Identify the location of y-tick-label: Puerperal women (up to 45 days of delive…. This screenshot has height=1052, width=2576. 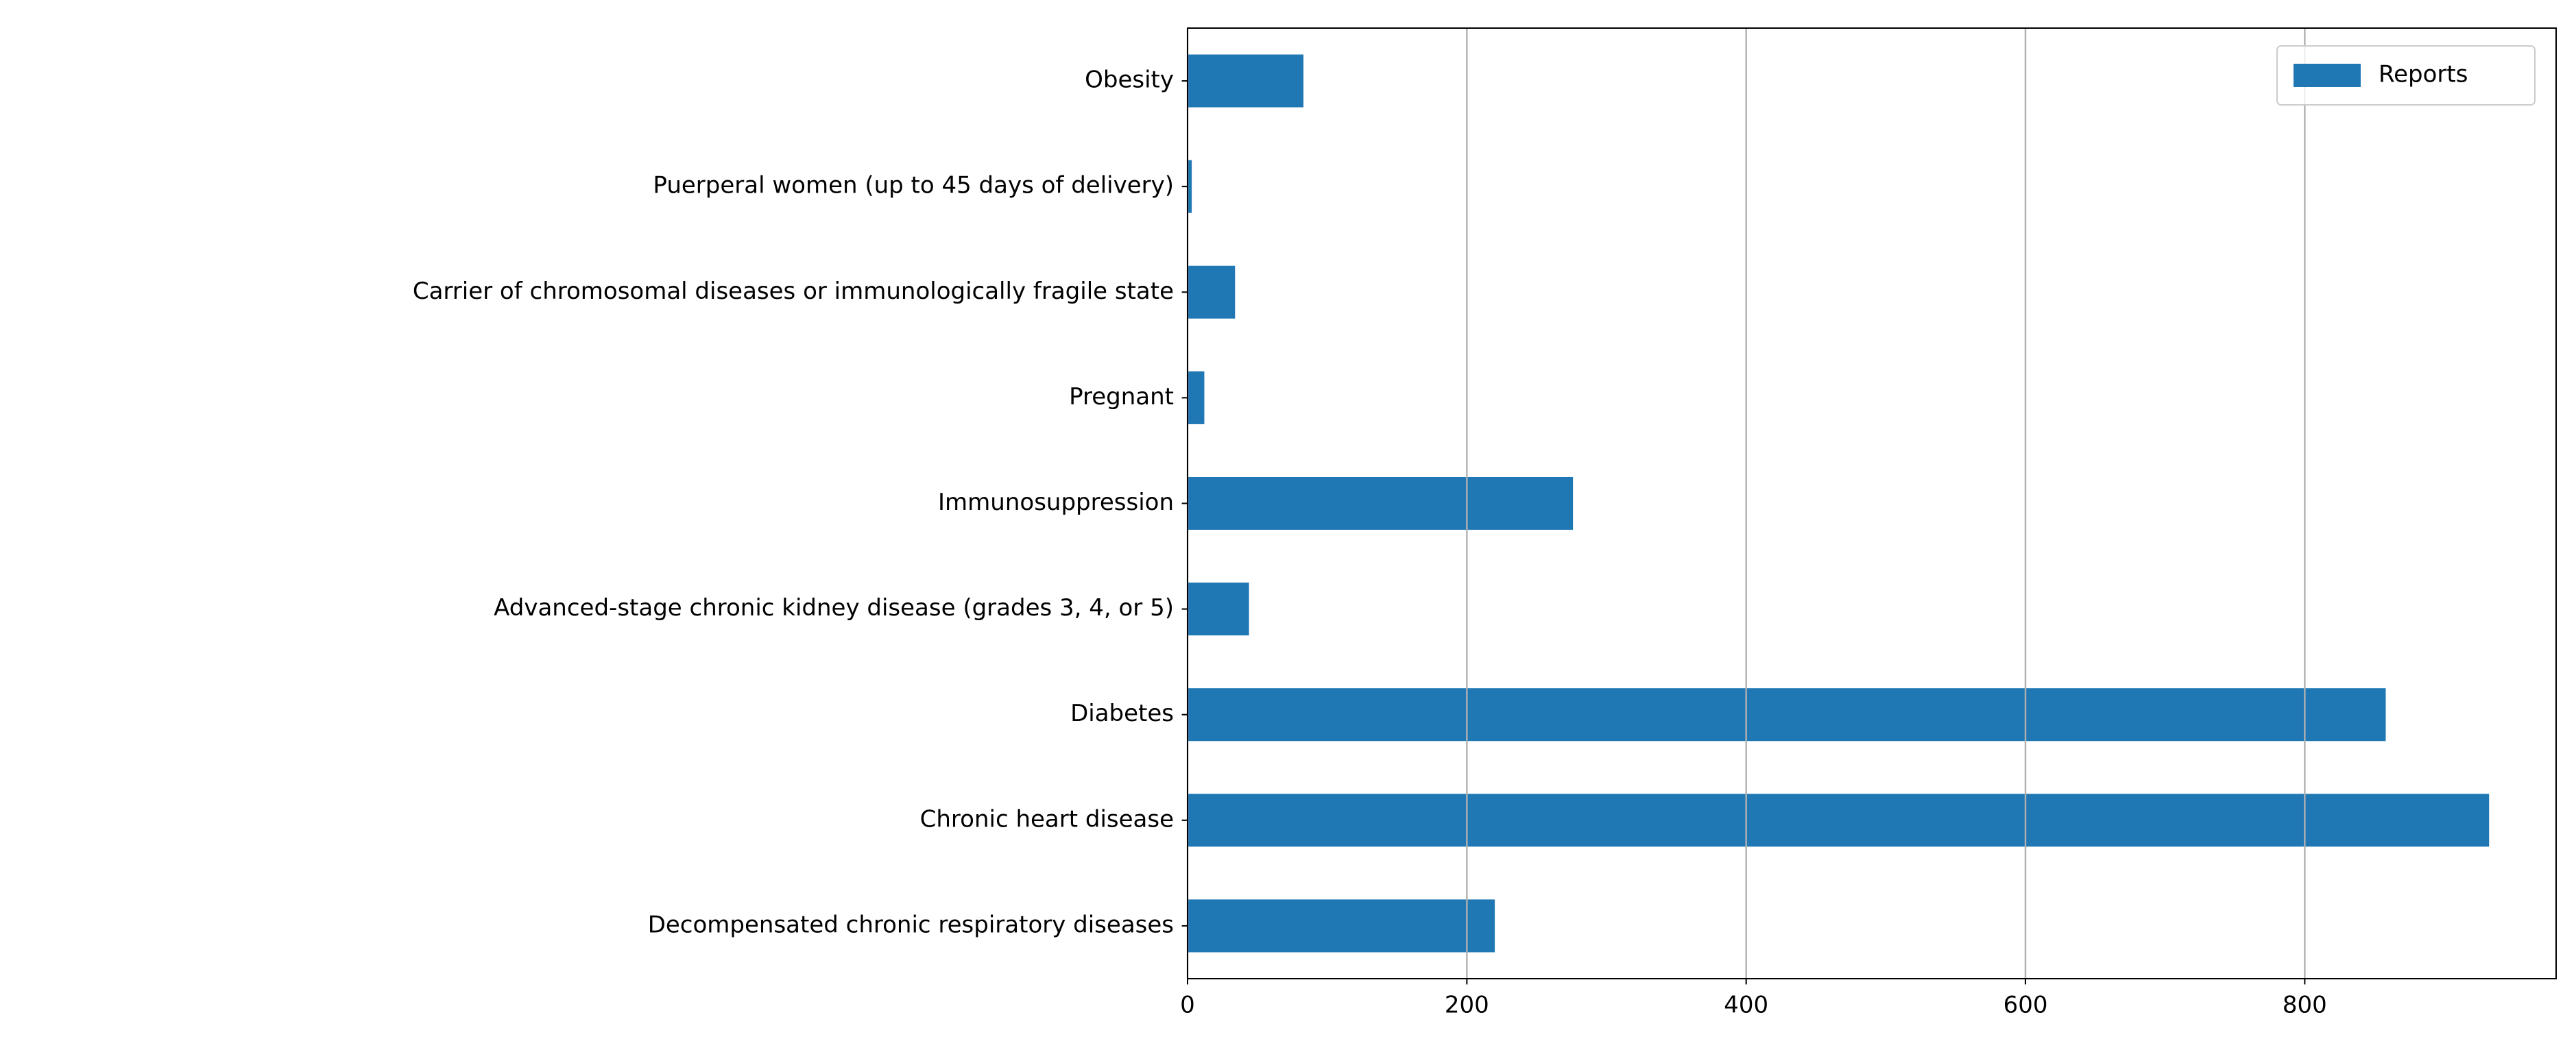
(914, 185).